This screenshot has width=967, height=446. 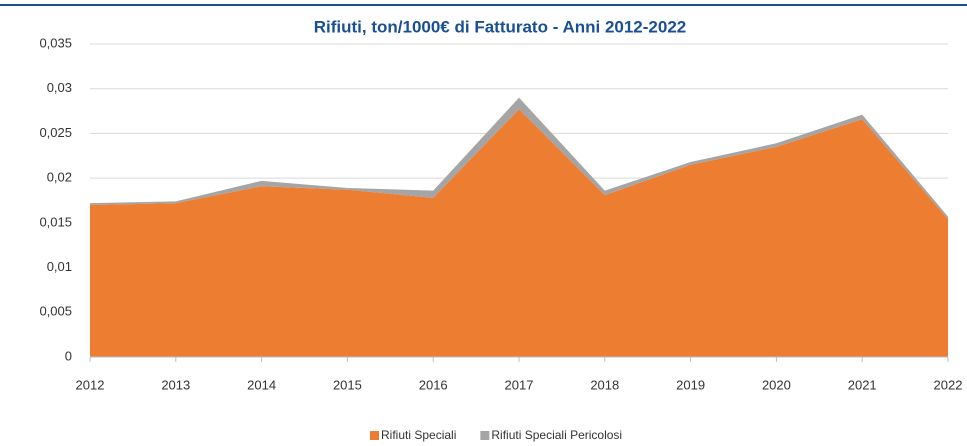 I want to click on y-tick-label: 0,02, so click(x=59, y=177).